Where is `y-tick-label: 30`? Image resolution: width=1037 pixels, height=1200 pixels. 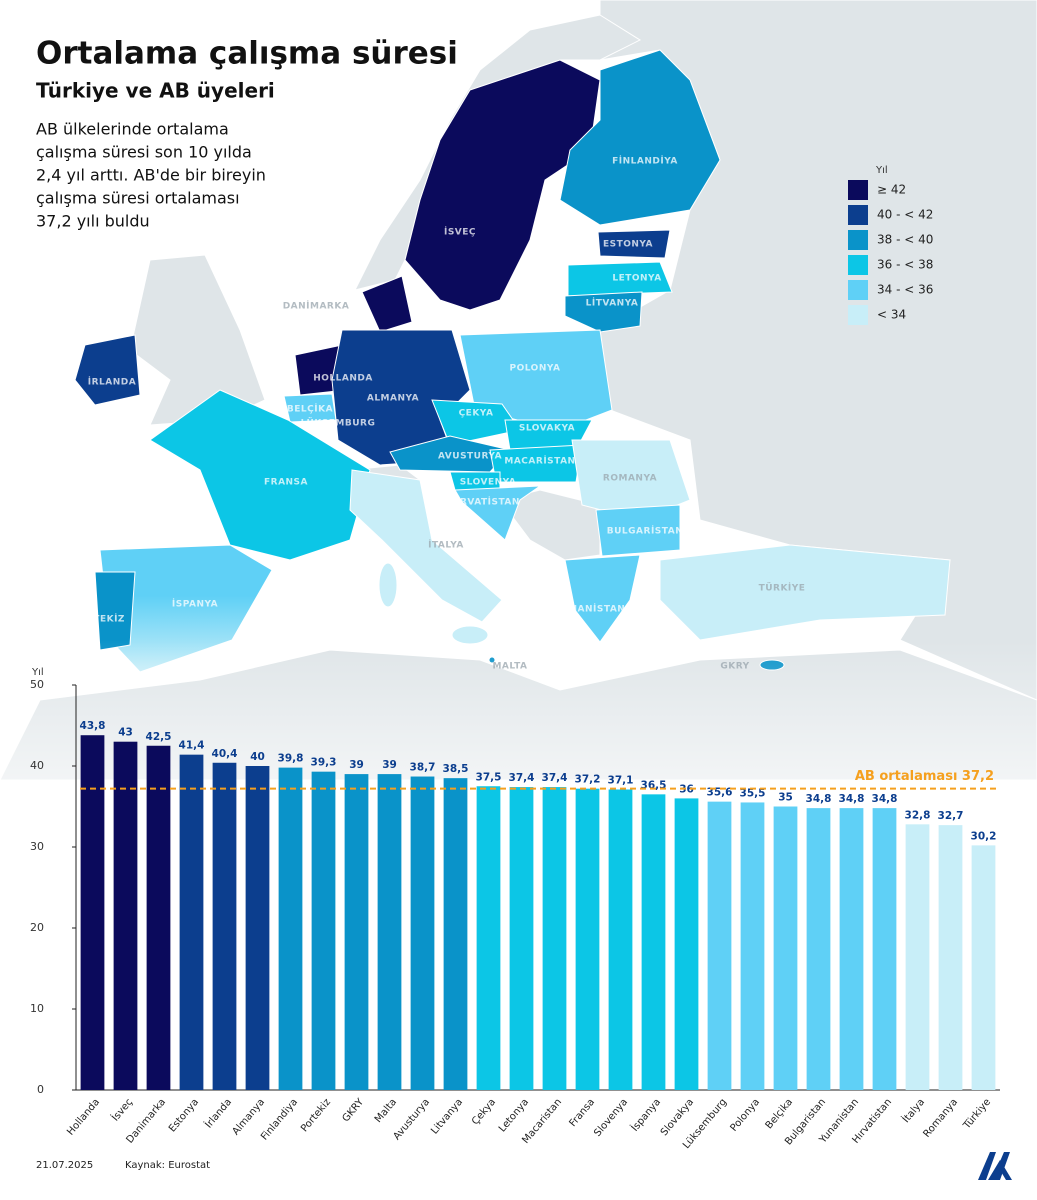
y-tick-label: 30 is located at coordinates (37, 846).